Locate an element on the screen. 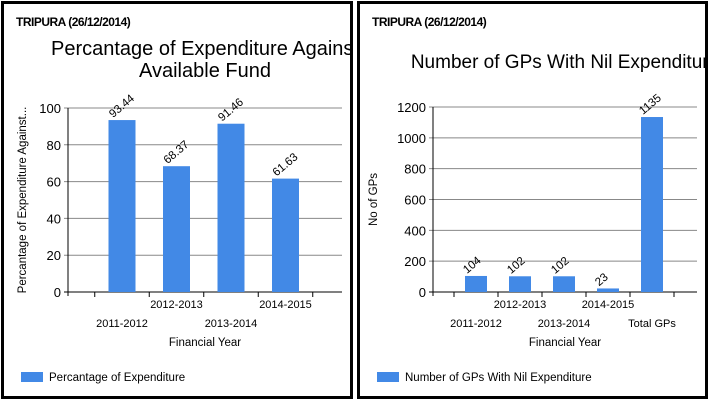 The width and height of the screenshot is (709, 400). y-tick-label: 20 is located at coordinates (54, 255).